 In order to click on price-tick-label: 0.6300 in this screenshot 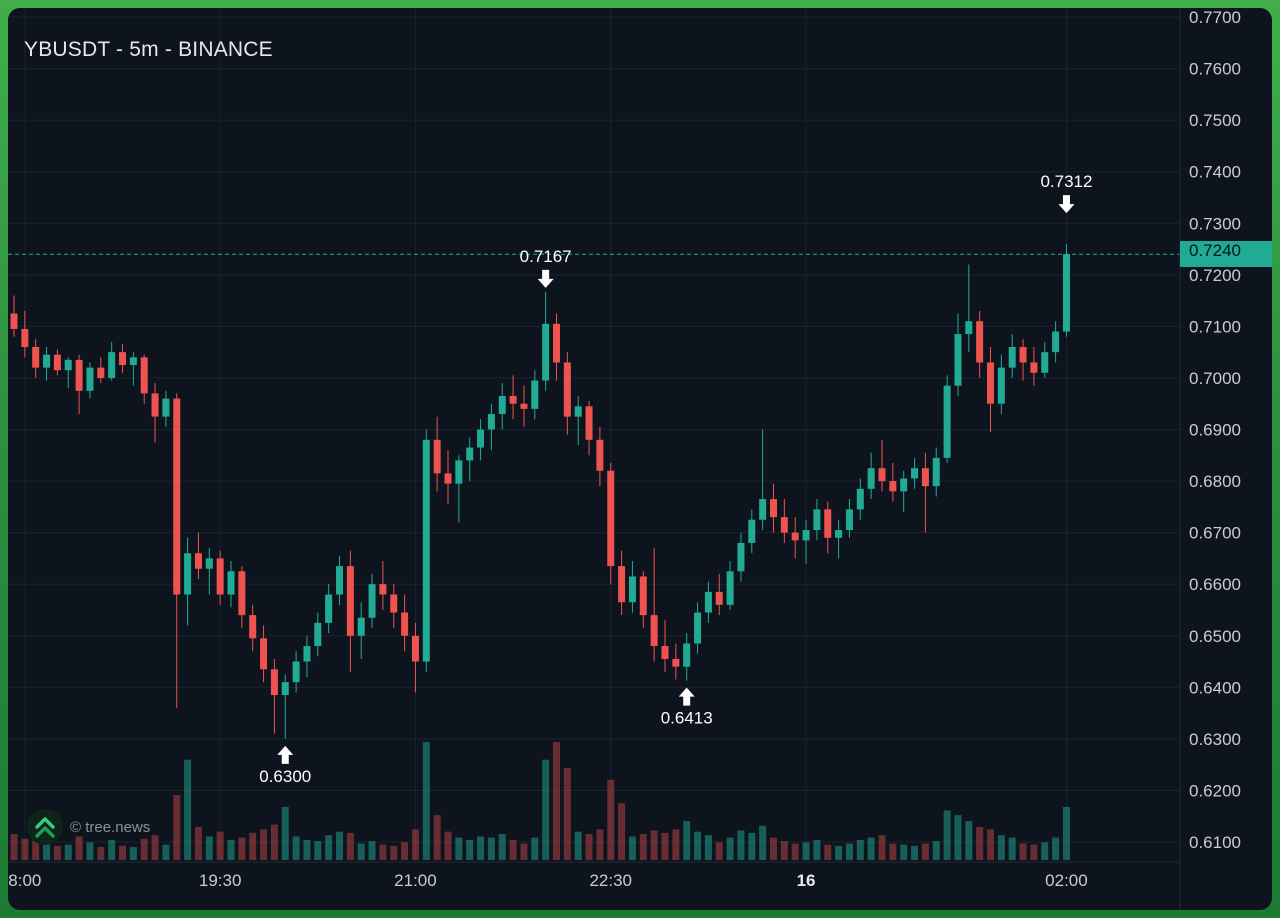, I will do `click(1215, 739)`.